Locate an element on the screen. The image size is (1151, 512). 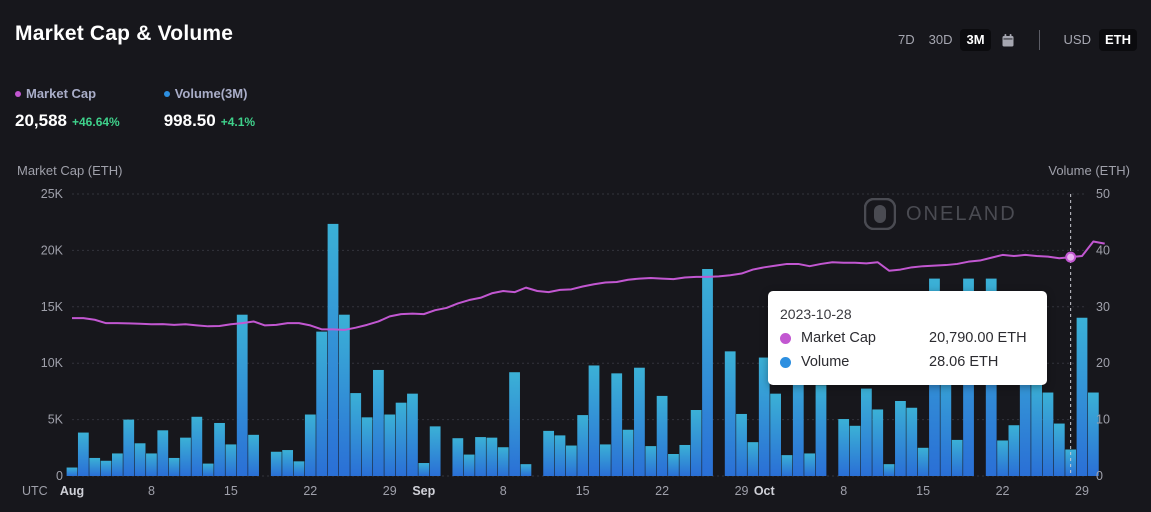
currency-usd-button: USD is located at coordinates (1077, 39).